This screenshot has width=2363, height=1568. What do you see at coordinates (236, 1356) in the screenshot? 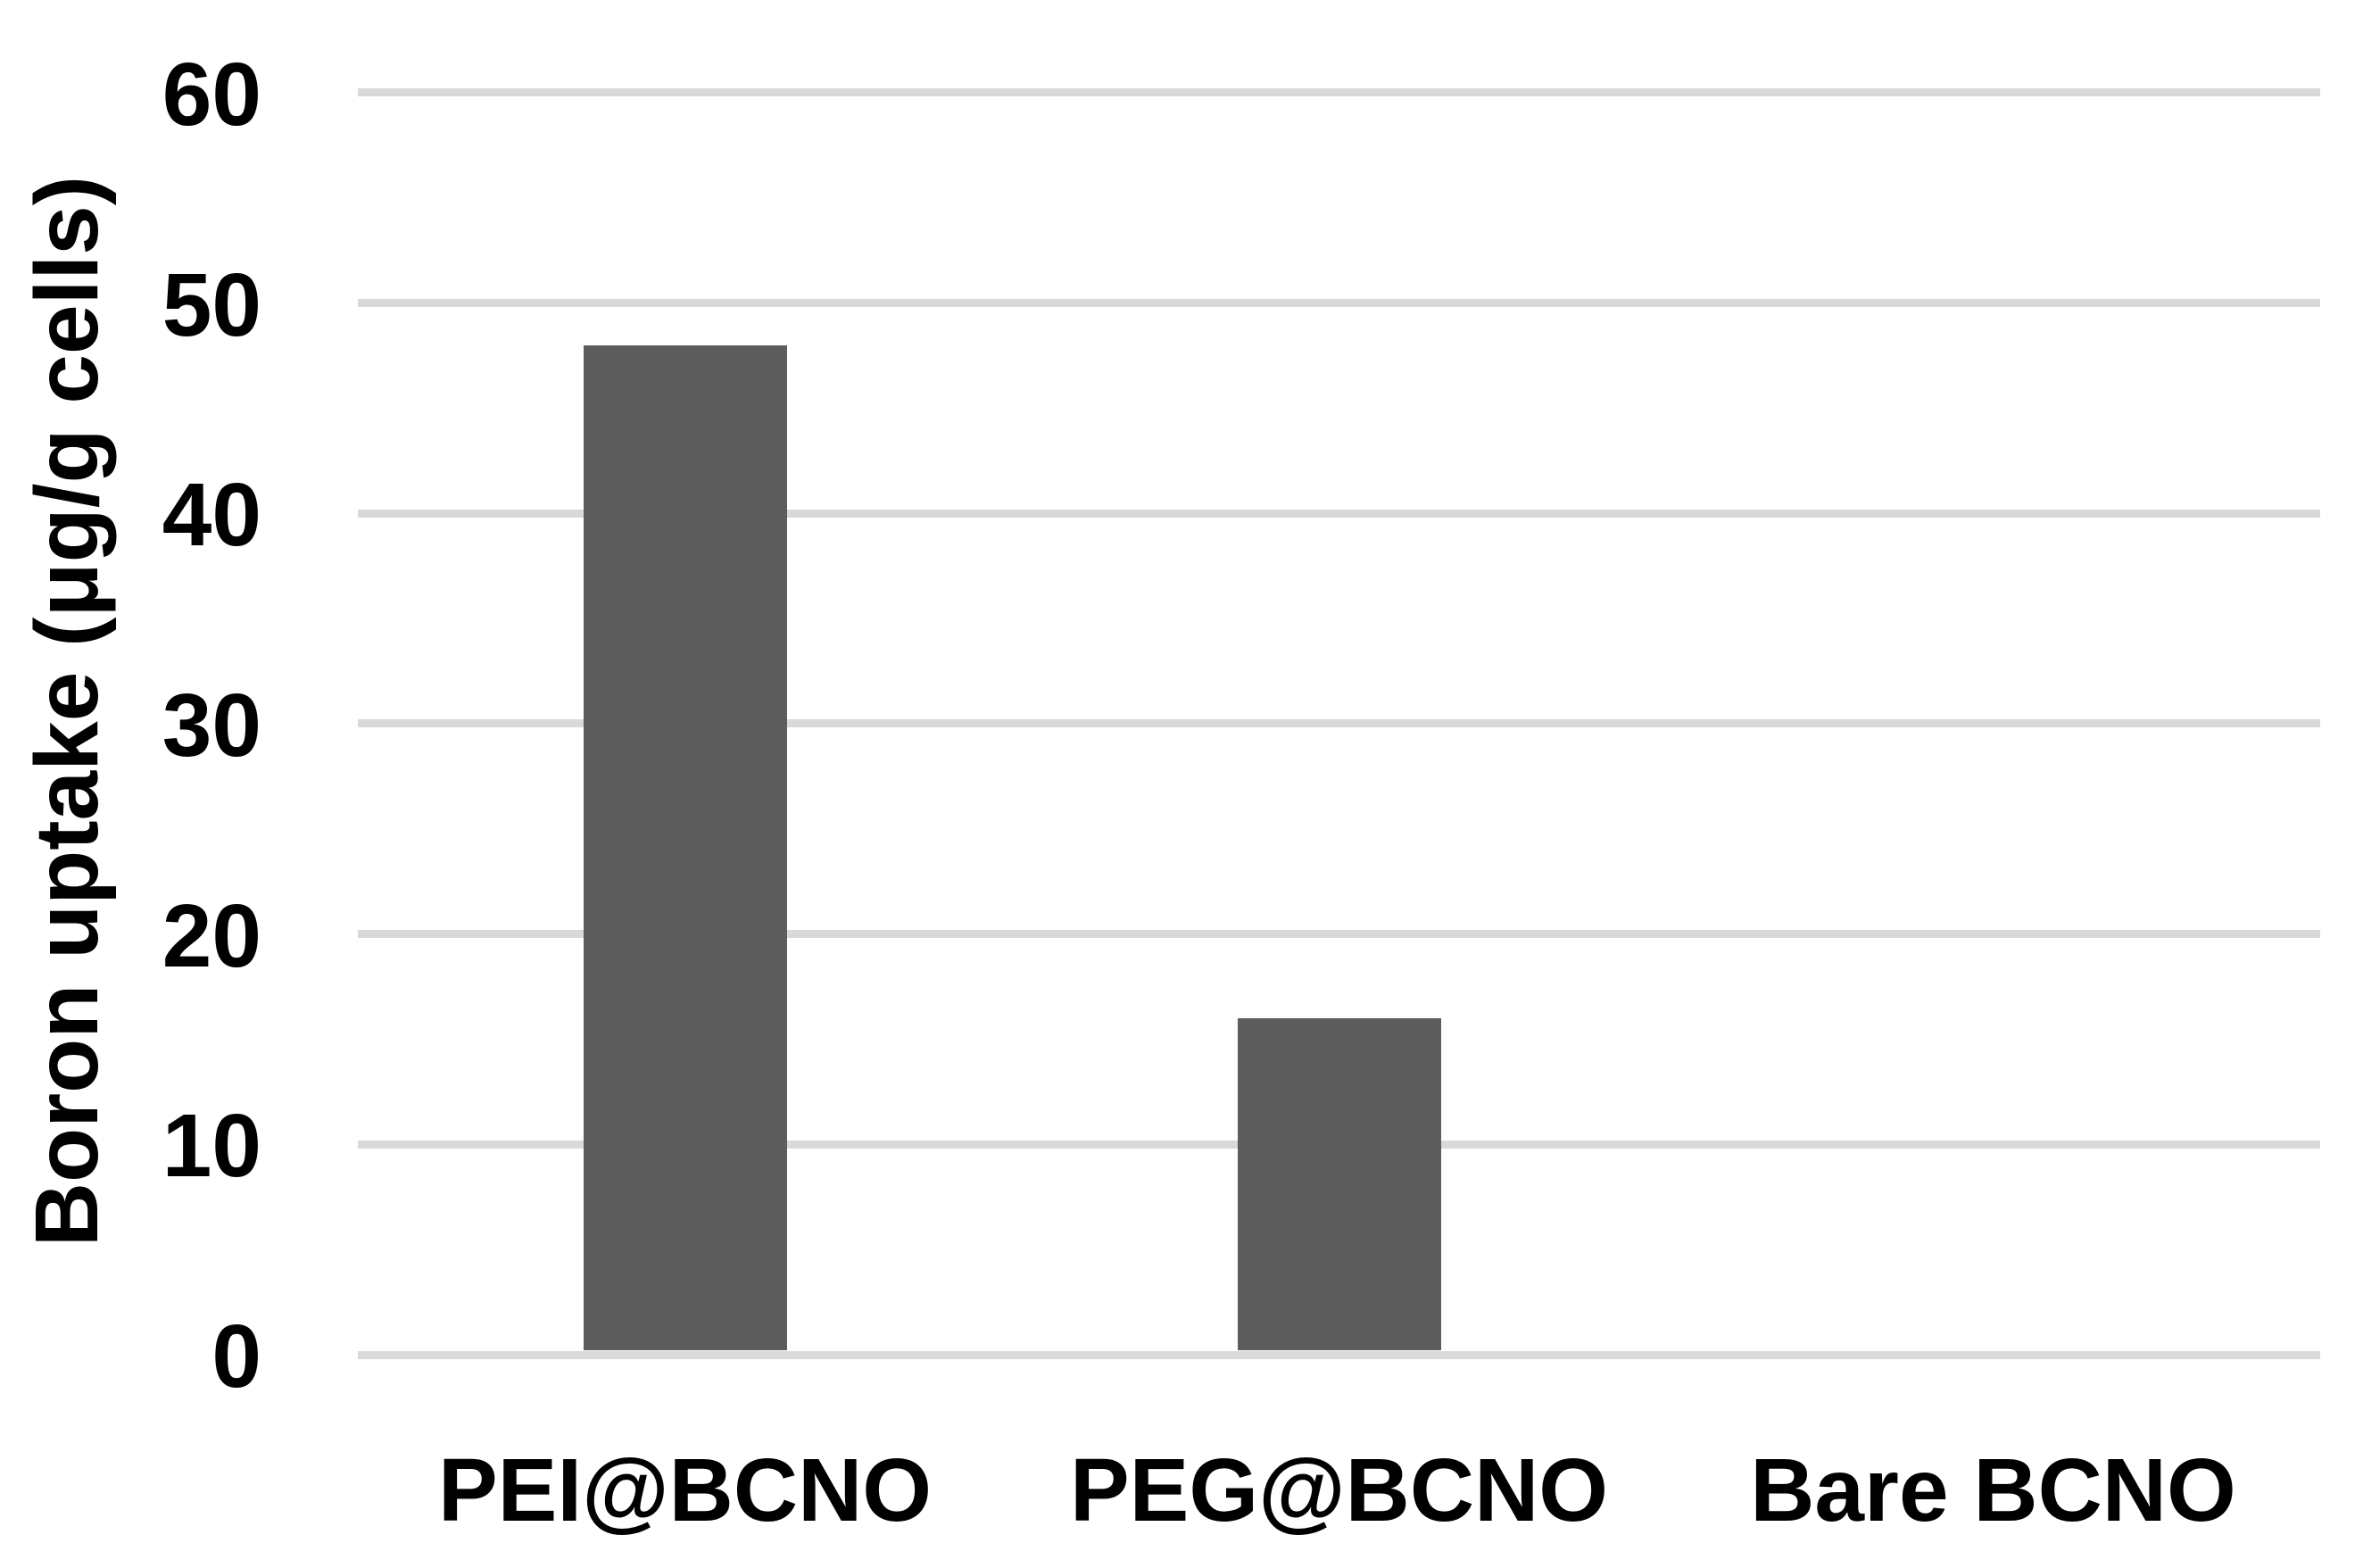
I see `y-tick-label-0: 0` at bounding box center [236, 1356].